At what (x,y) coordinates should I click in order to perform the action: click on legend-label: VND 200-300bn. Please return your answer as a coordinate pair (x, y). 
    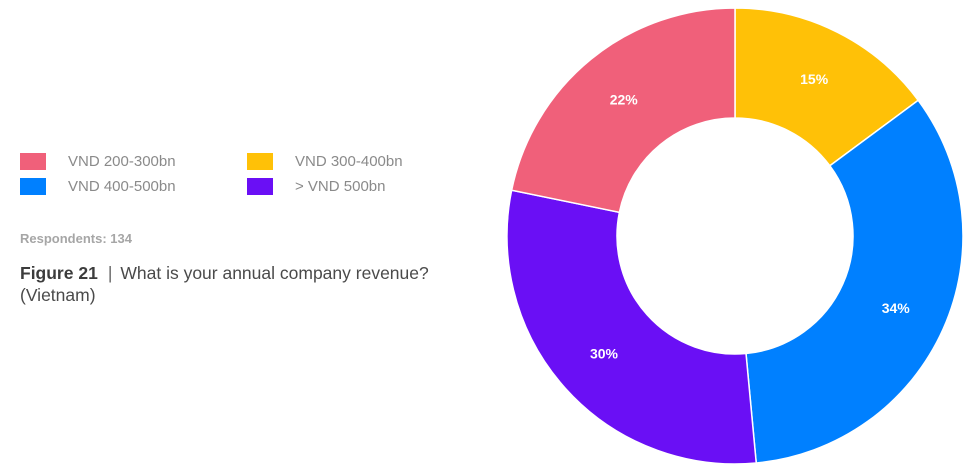
    Looking at the image, I should click on (122, 161).